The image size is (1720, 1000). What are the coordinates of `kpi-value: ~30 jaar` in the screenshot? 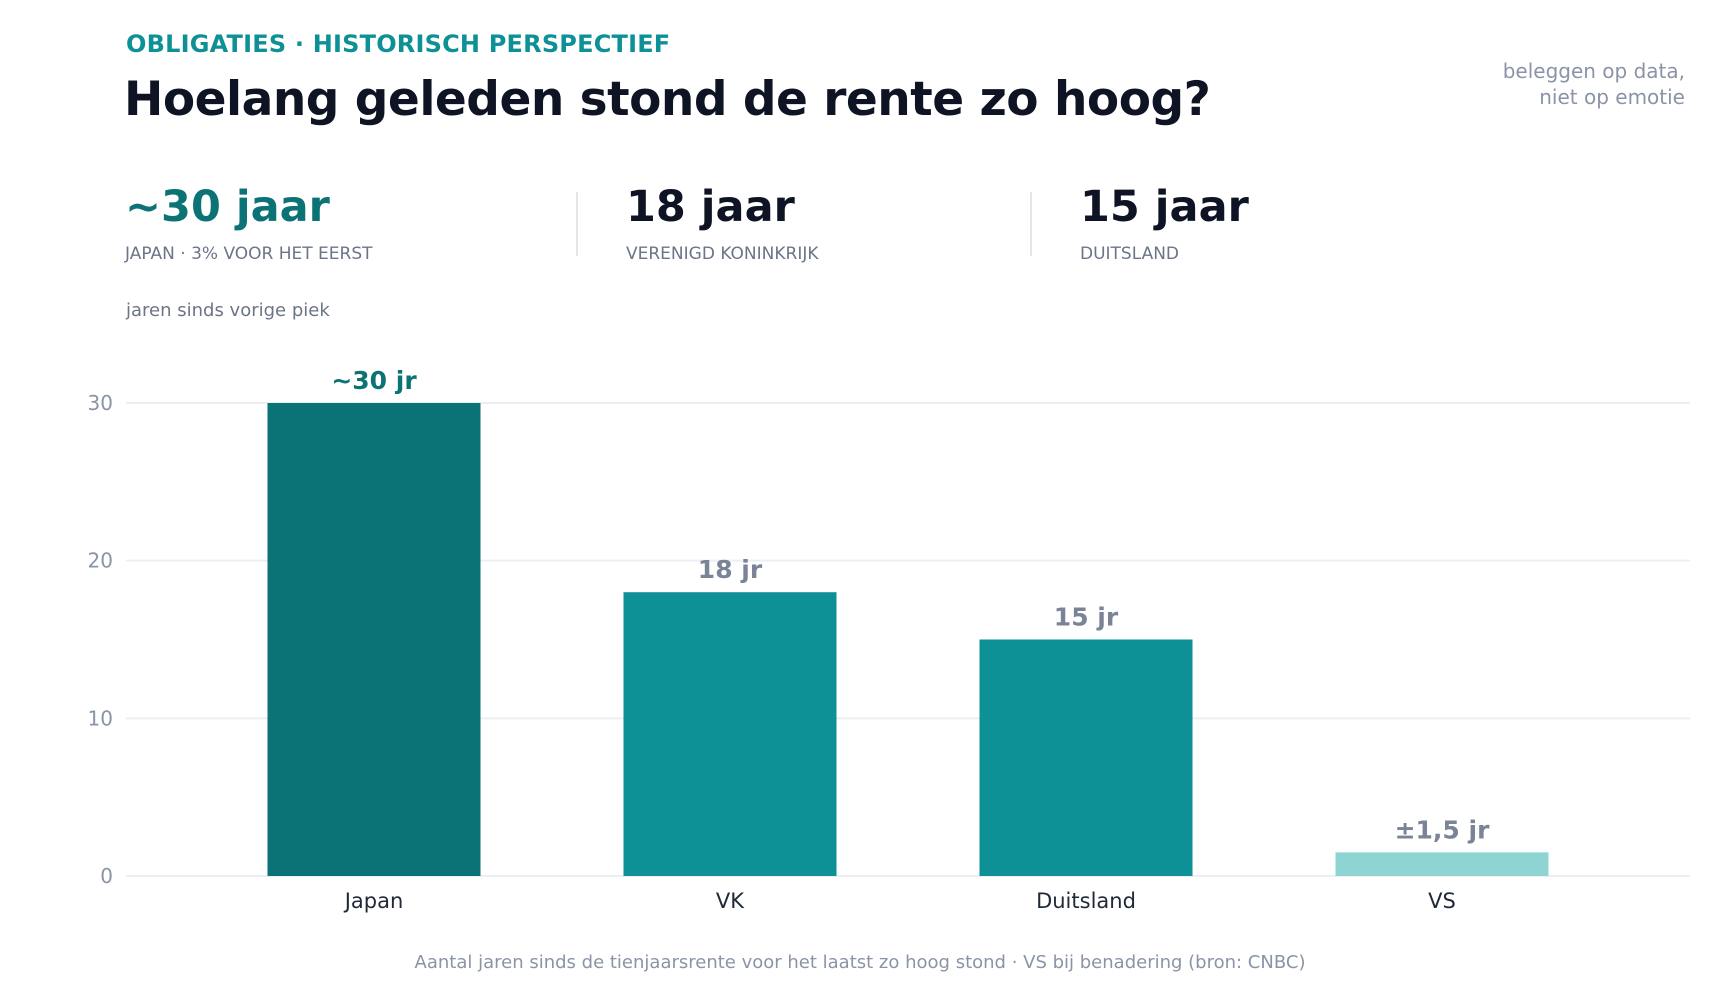 It's located at (227, 207).